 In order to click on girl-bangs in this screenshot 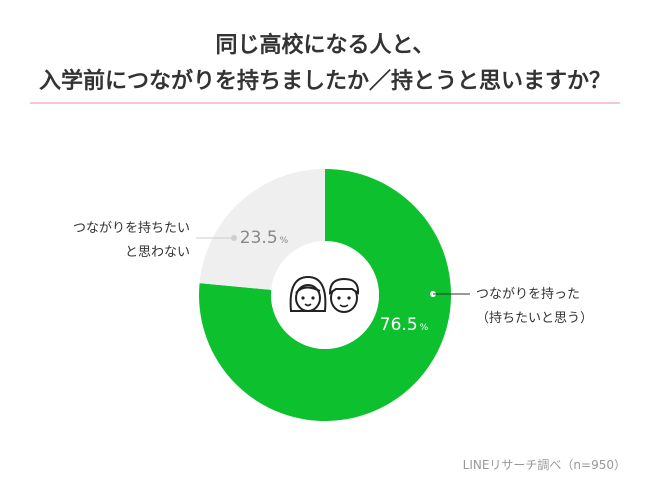, I will do `click(308, 290)`.